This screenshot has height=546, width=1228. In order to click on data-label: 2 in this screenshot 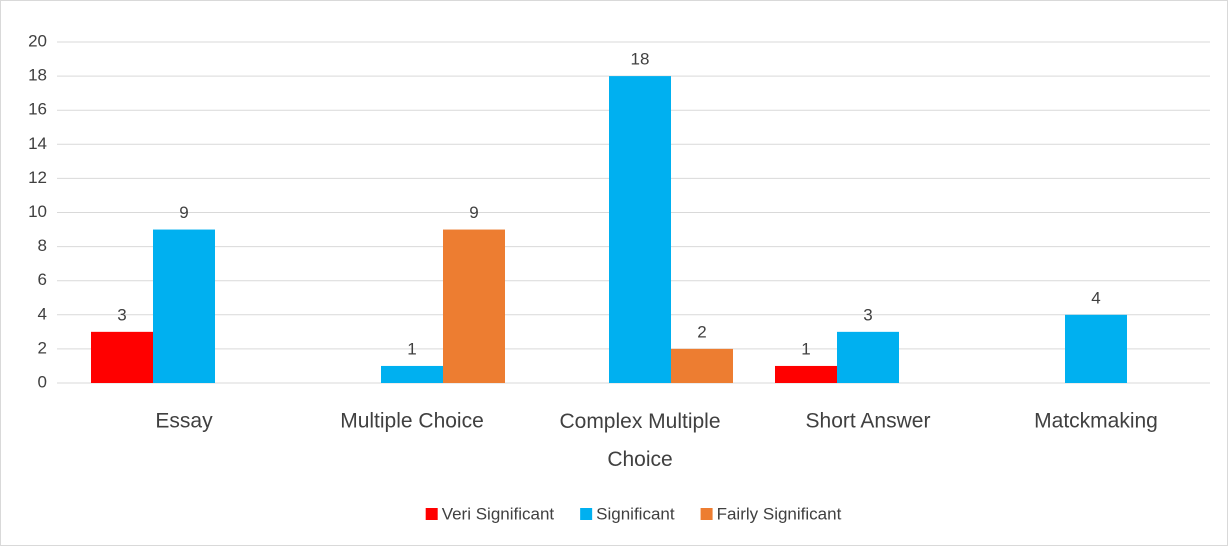, I will do `click(701, 331)`.